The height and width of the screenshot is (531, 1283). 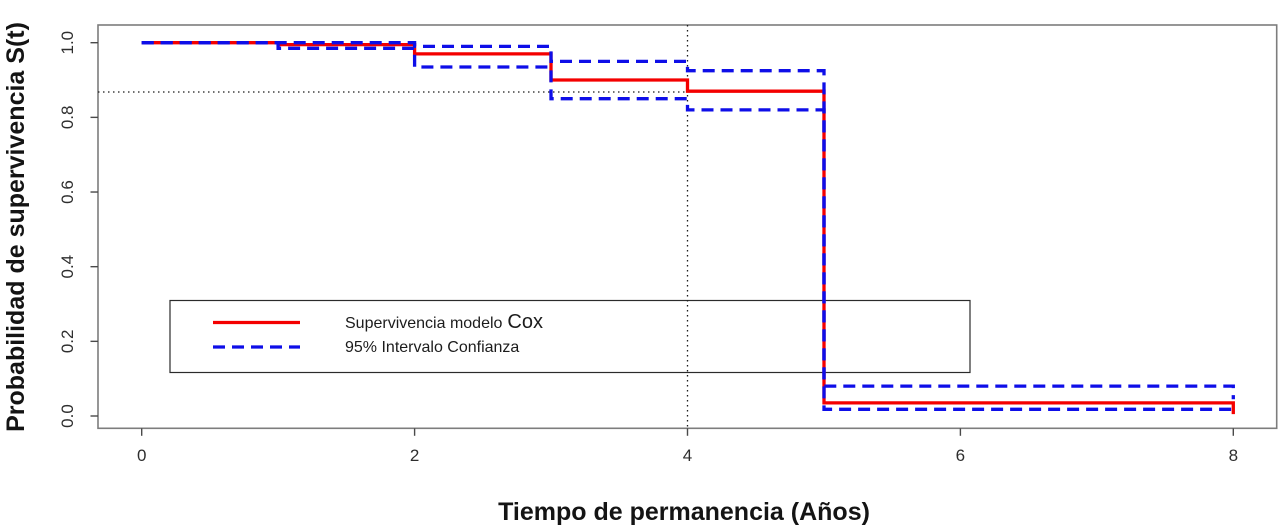 I want to click on legend-label-cox: Supervivencia modelo Cox, so click(x=444, y=322).